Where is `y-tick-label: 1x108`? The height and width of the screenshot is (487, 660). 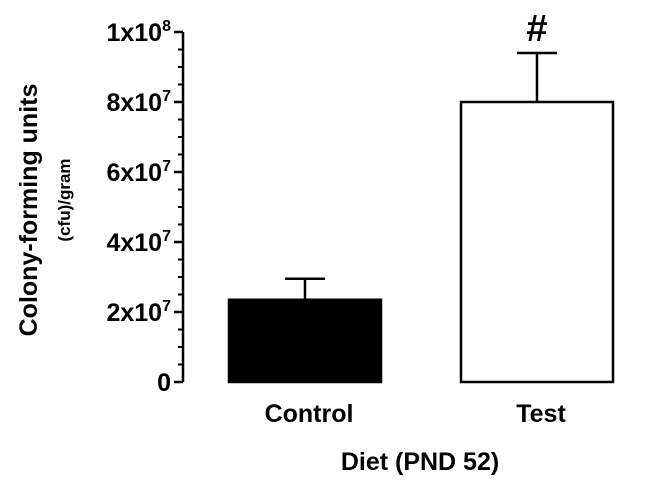
y-tick-label: 1x108 is located at coordinates (138, 32).